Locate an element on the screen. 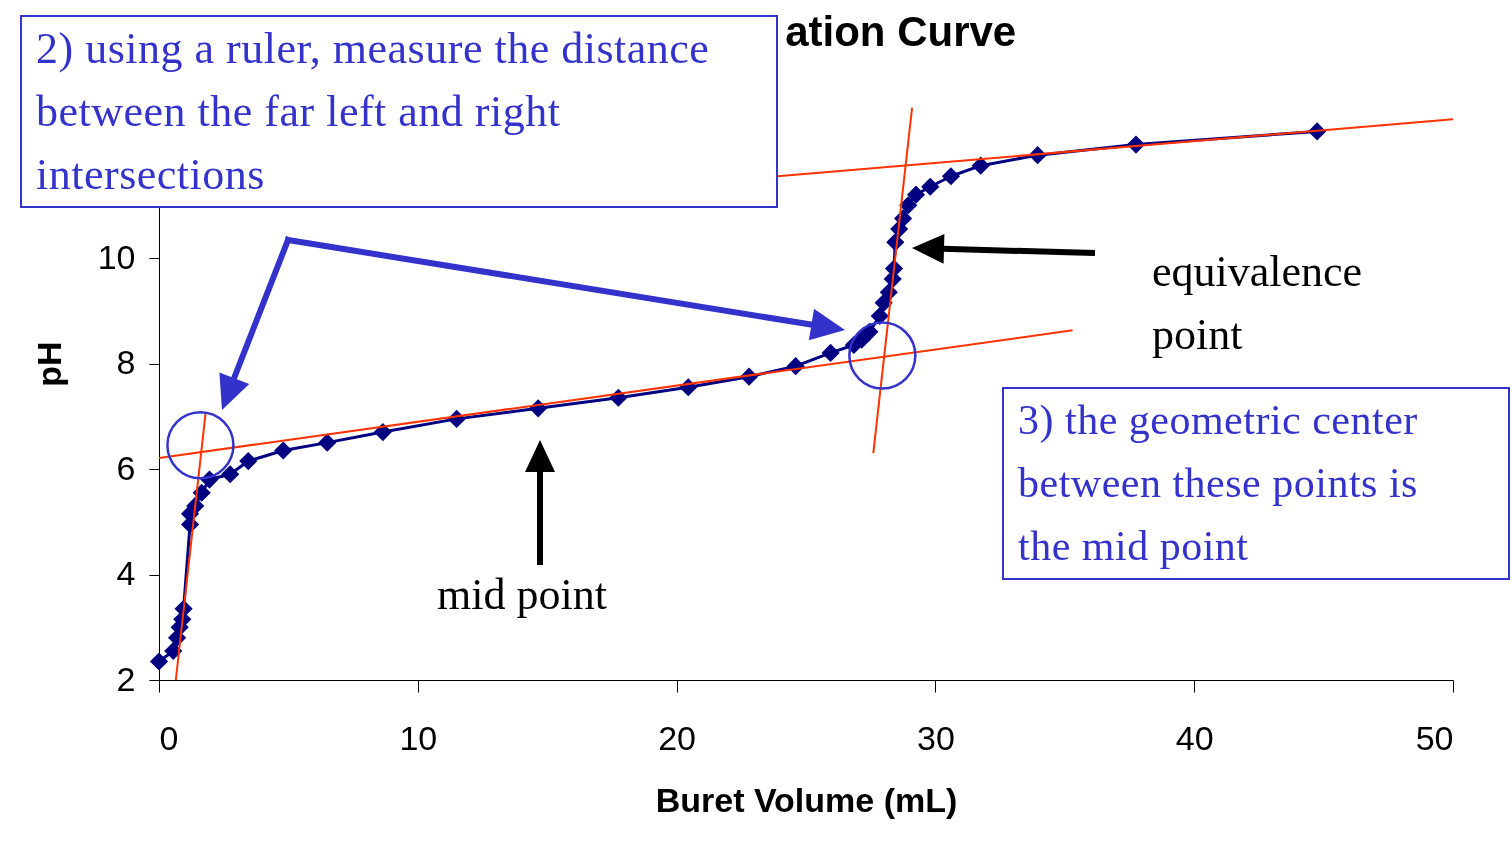  y-tick-label: 8 is located at coordinates (126, 362).